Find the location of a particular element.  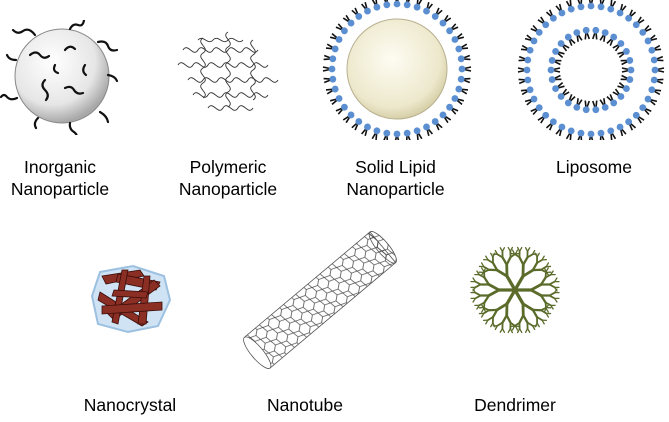

inorganic-nanoparticle-label: Inorganic Nanoparticle is located at coordinates (60, 178).